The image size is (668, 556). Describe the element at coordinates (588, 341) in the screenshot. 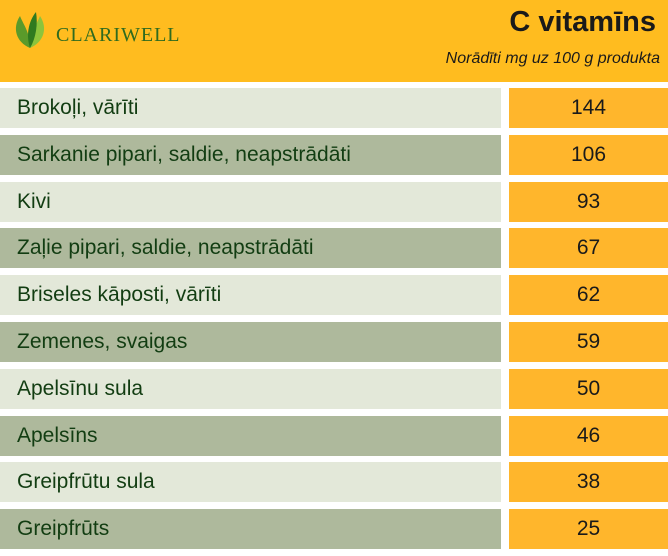

I see `vitamin-value: 59` at that location.